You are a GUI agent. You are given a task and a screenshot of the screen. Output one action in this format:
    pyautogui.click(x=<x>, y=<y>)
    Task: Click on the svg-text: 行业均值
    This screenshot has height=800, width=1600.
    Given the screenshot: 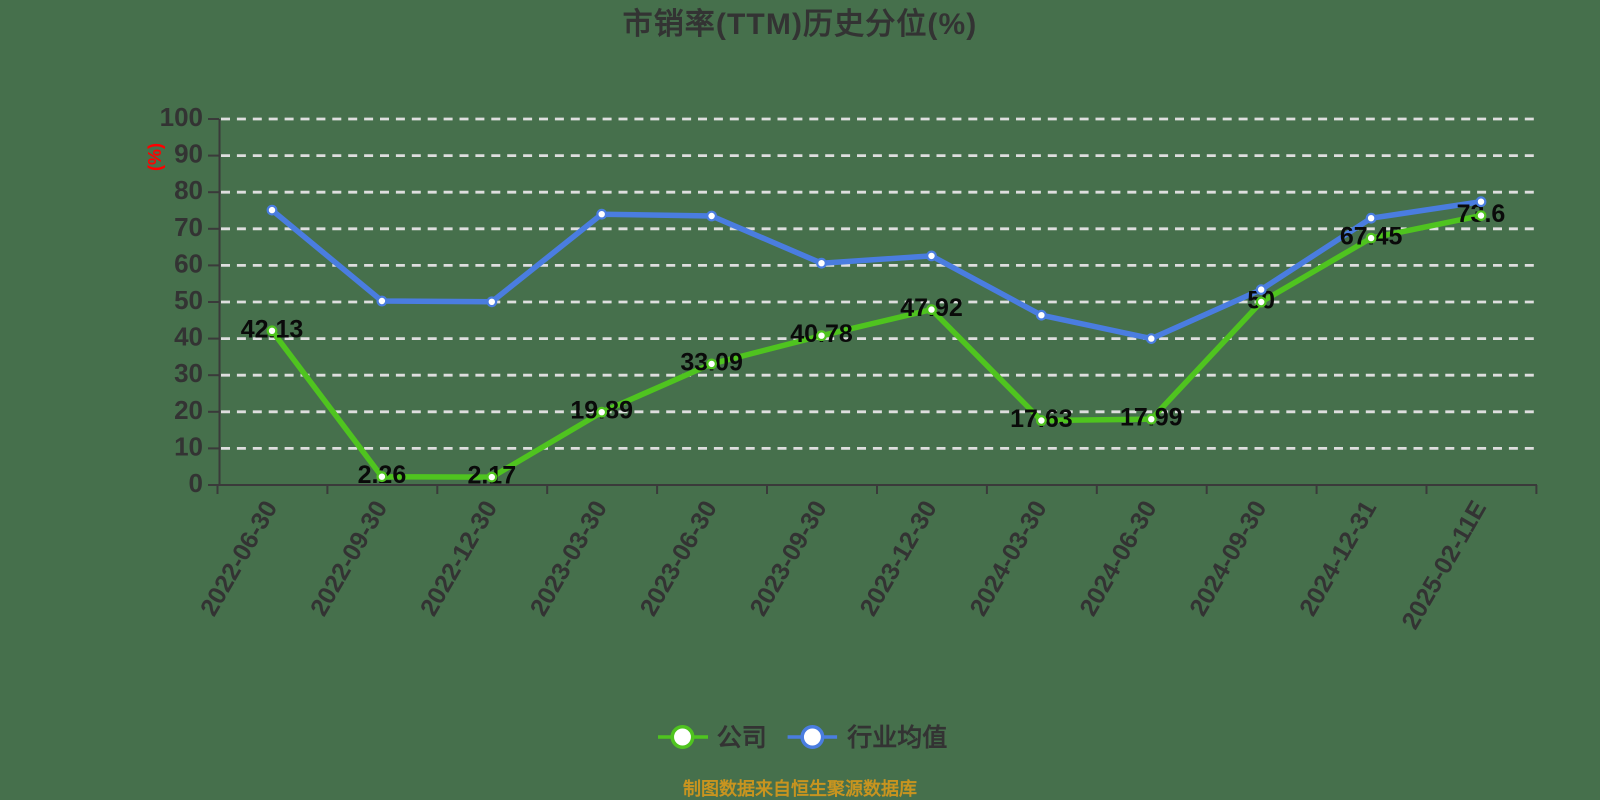 What is the action you would take?
    pyautogui.click(x=896, y=738)
    